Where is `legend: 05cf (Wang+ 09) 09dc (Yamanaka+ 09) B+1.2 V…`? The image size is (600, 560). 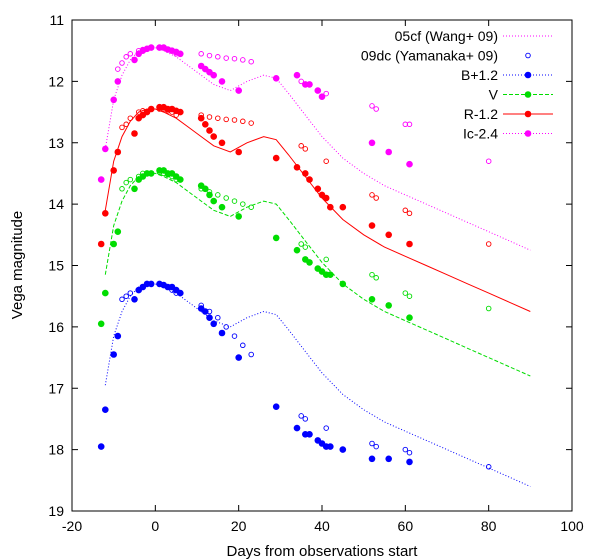
legend: 05cf (Wang+ 09) 09dc (Yamanaka+ 09) B+1.2 V… is located at coordinates (457, 85).